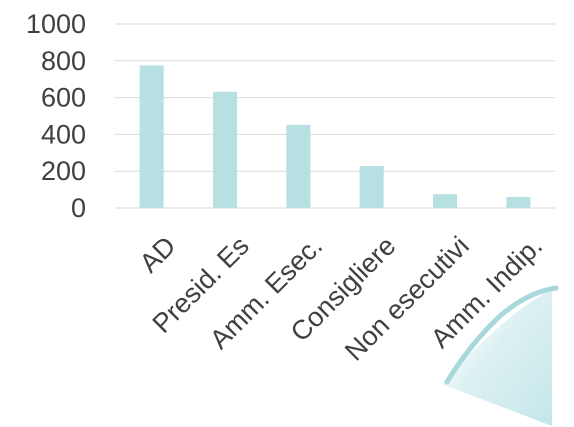 The height and width of the screenshot is (427, 574). Describe the element at coordinates (63, 171) in the screenshot. I see `y-tick-label: 200` at that location.